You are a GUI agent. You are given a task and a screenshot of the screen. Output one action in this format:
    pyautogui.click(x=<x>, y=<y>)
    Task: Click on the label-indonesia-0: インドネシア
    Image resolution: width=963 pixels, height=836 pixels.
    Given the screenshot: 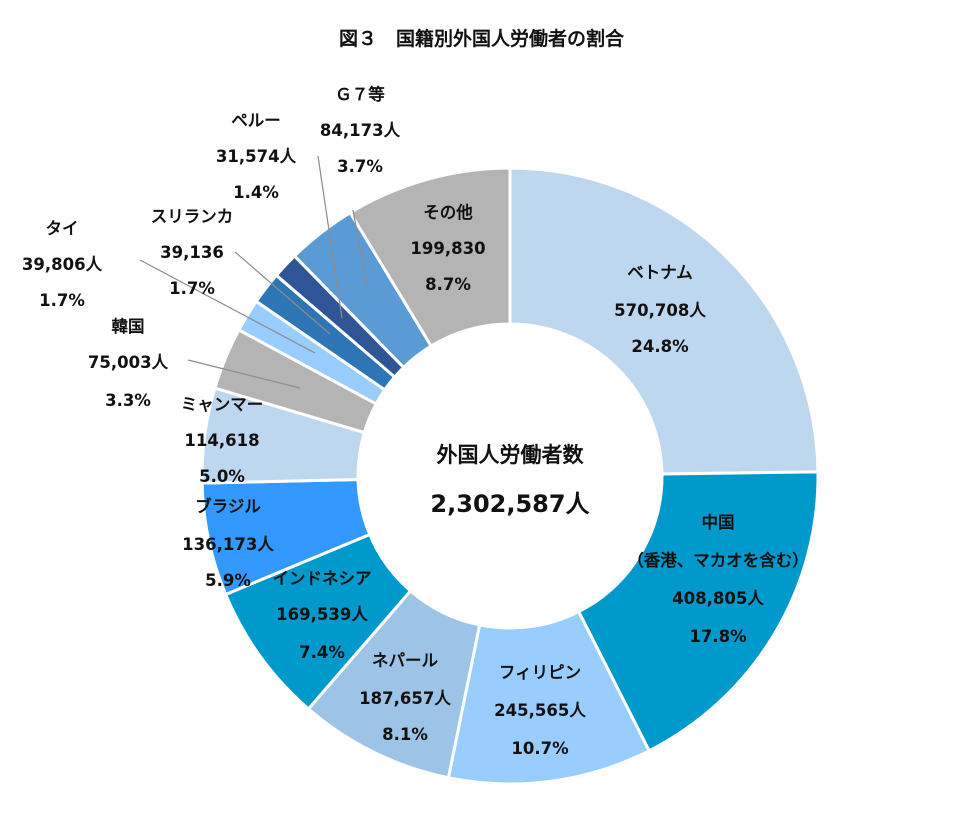 What is the action you would take?
    pyautogui.click(x=322, y=578)
    